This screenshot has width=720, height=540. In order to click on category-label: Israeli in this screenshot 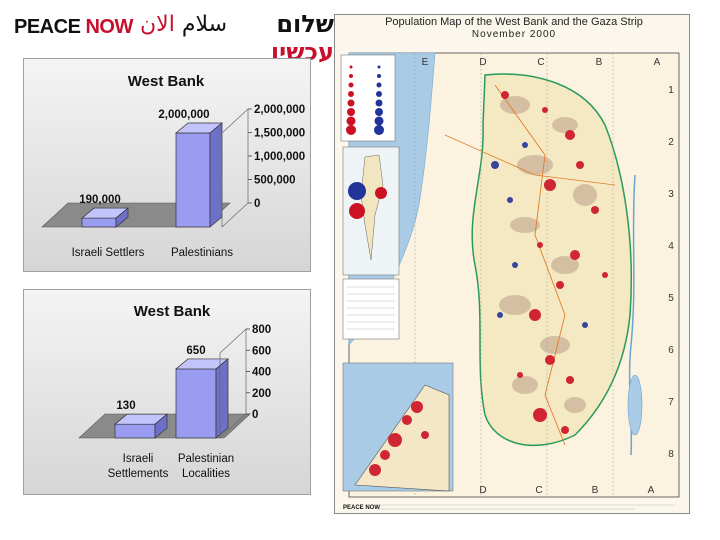, I will do `click(138, 459)`.